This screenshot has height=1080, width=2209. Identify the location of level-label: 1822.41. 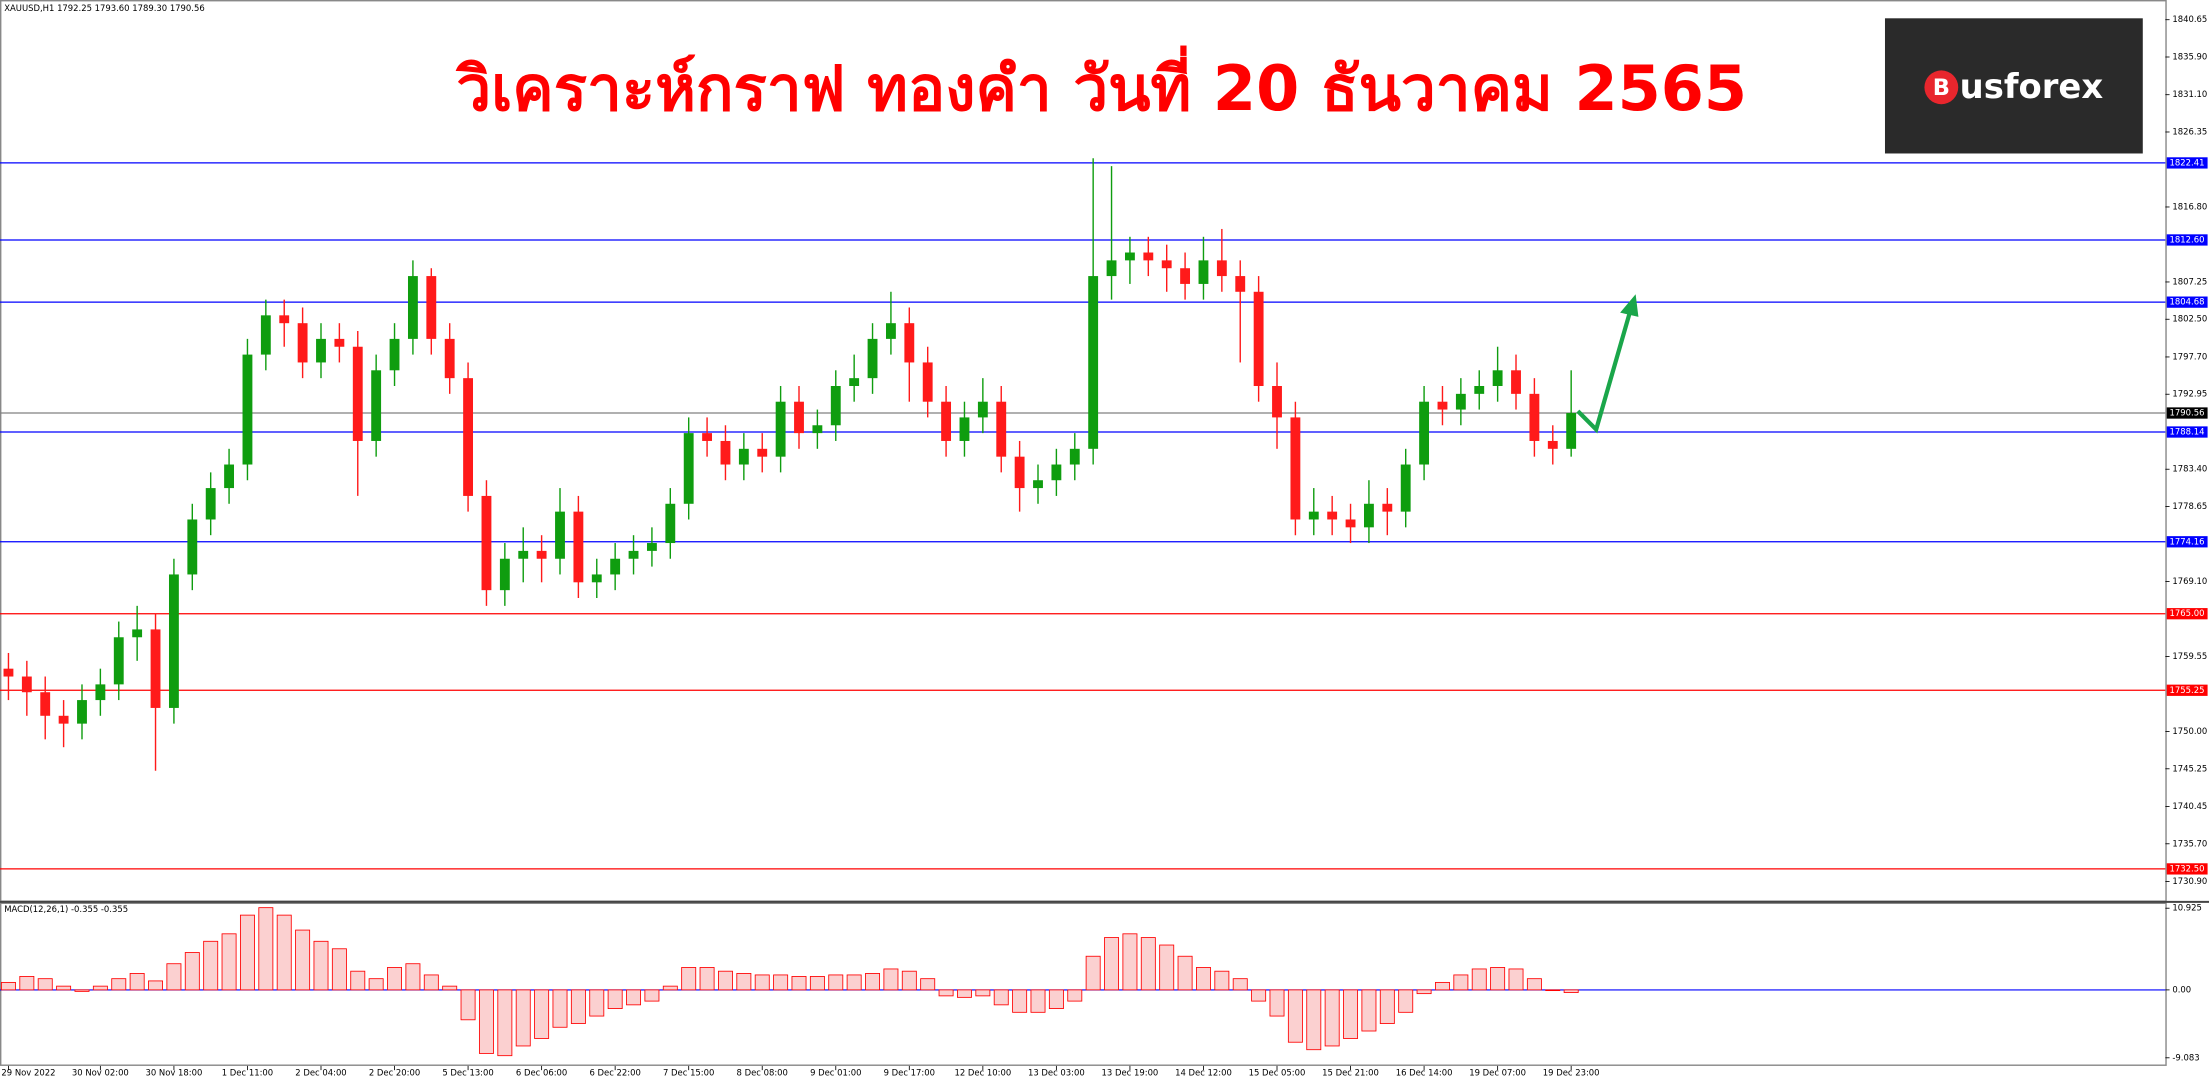
(2187, 162).